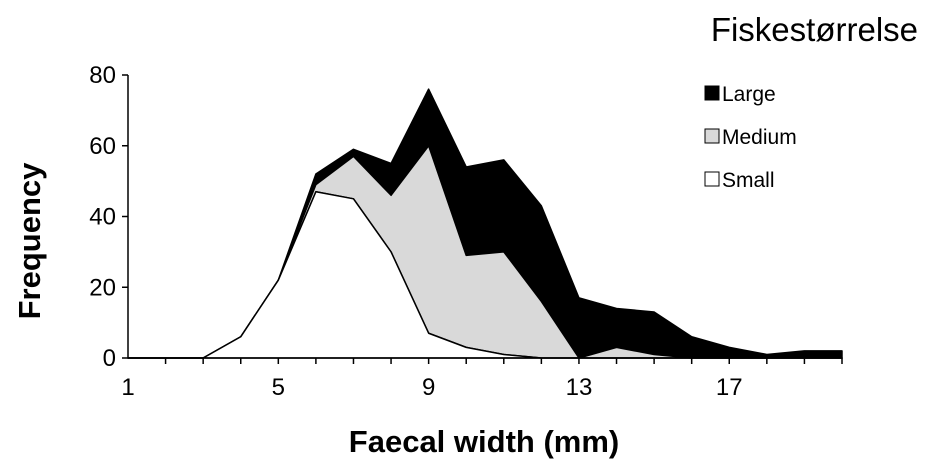 The height and width of the screenshot is (466, 926). I want to click on x-tick-label: 1, so click(127, 387).